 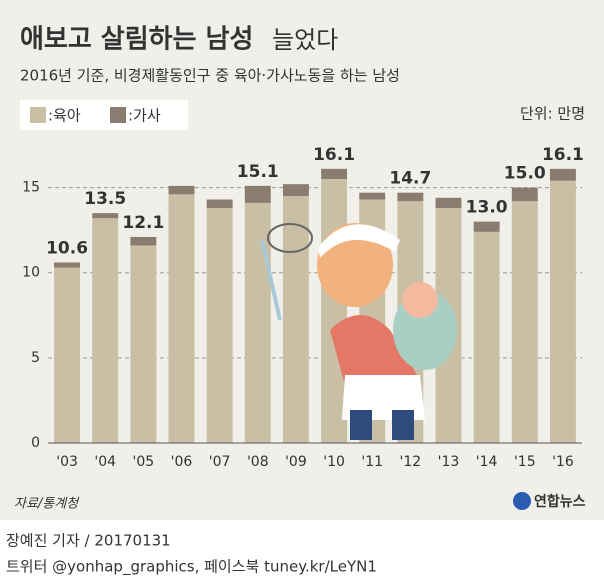 I want to click on y-tick-label: 15, so click(x=31, y=188).